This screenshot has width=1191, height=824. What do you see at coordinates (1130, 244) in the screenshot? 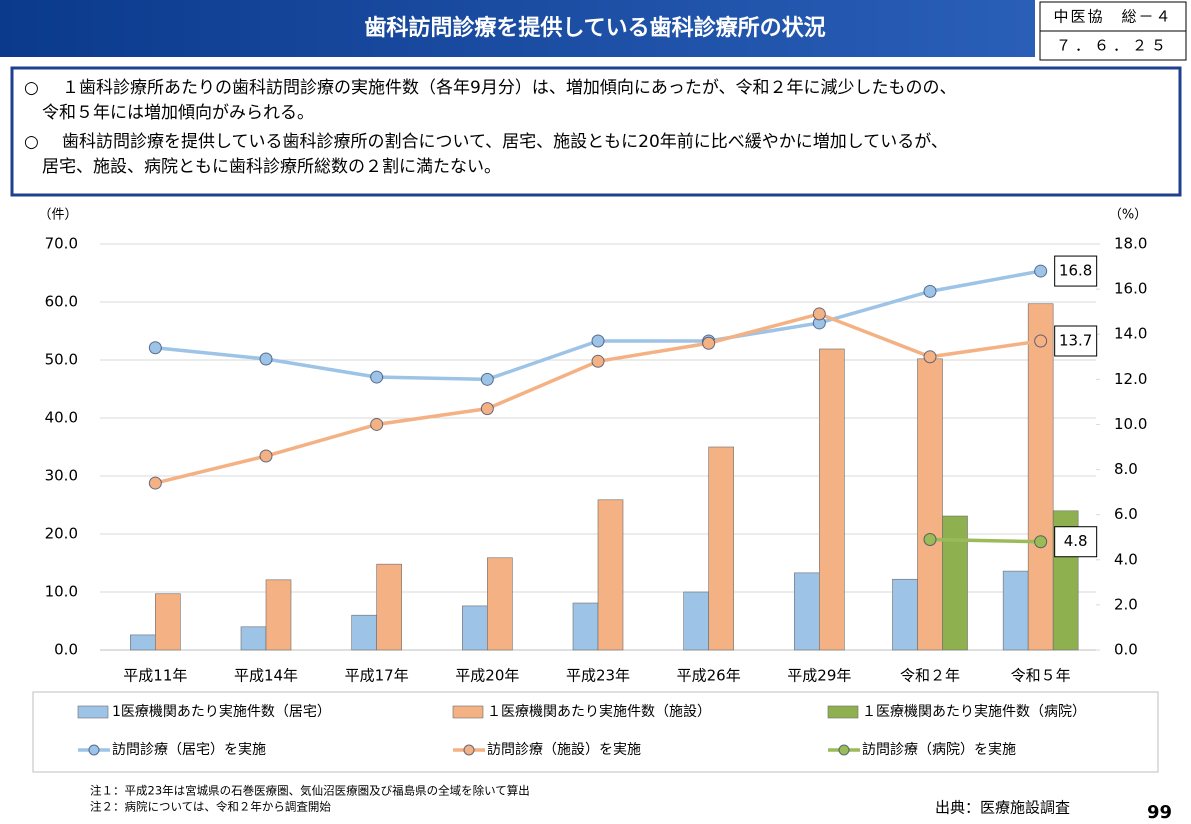
I see `y2-tick-label: 18.0` at bounding box center [1130, 244].